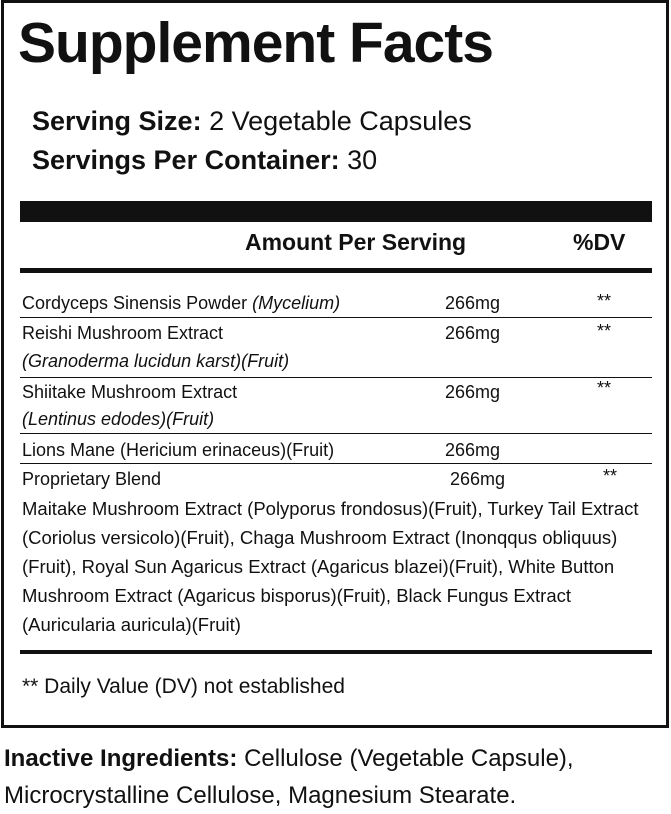 The height and width of the screenshot is (814, 671). Describe the element at coordinates (92, 479) in the screenshot. I see `ingredient-name: Proprietary Blend` at that location.